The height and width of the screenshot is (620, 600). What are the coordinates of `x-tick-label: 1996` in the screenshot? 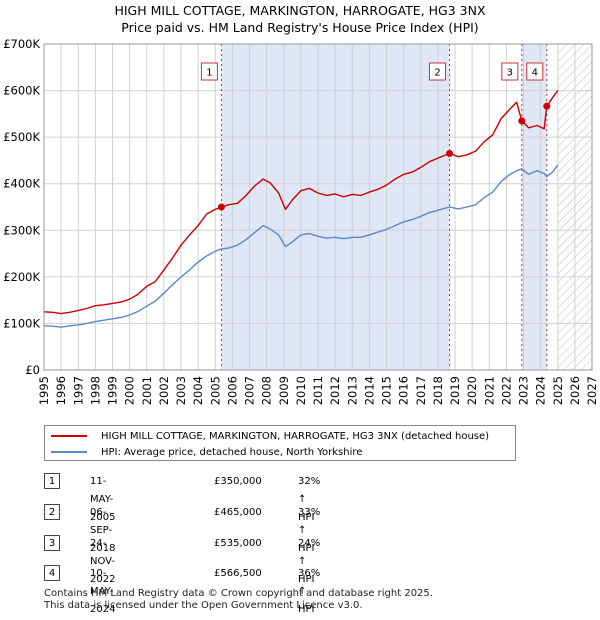 It's located at (61, 390).